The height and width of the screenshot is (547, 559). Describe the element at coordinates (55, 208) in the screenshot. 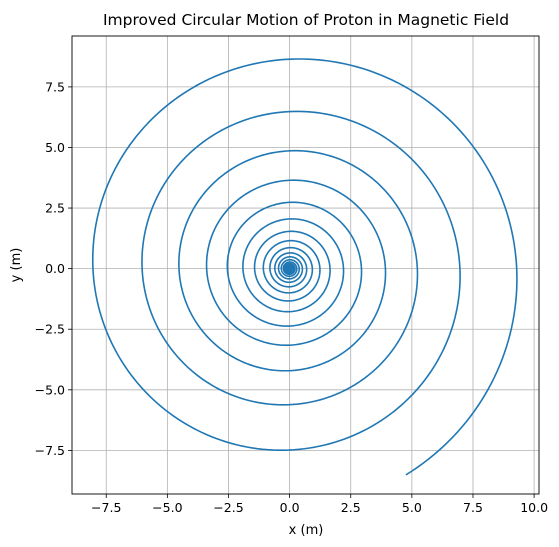

I see `y-tick-label: 2.5` at that location.